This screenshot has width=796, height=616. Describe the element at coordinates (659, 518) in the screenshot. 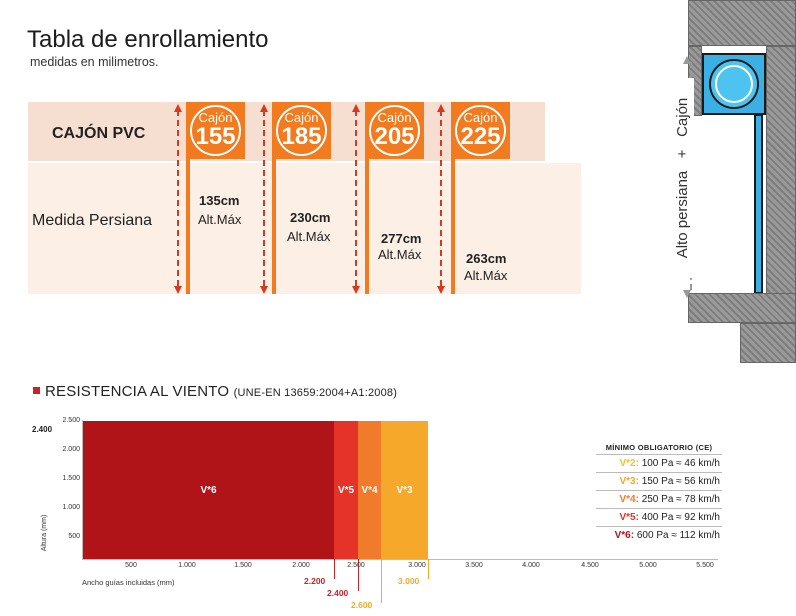

I see `legend-row: V*5: 400 Pa ≈ 92 km/h` at that location.